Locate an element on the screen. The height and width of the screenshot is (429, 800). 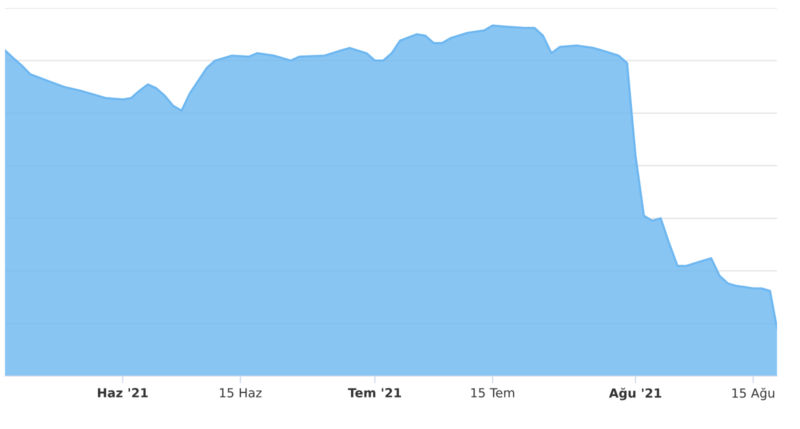
x-tick-label: Haz '21 is located at coordinates (123, 393).